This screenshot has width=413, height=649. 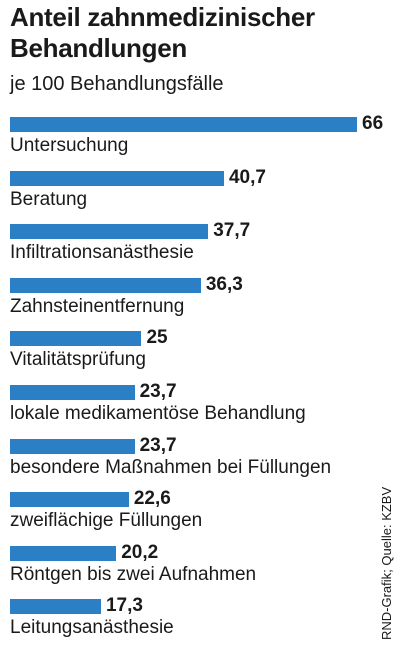 I want to click on value-label: 36,3, so click(x=224, y=284).